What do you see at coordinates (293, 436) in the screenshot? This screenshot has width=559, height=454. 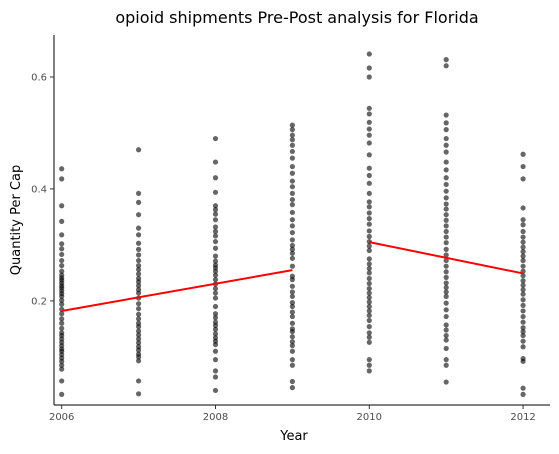 I see `x-axis-title: Year` at bounding box center [293, 436].